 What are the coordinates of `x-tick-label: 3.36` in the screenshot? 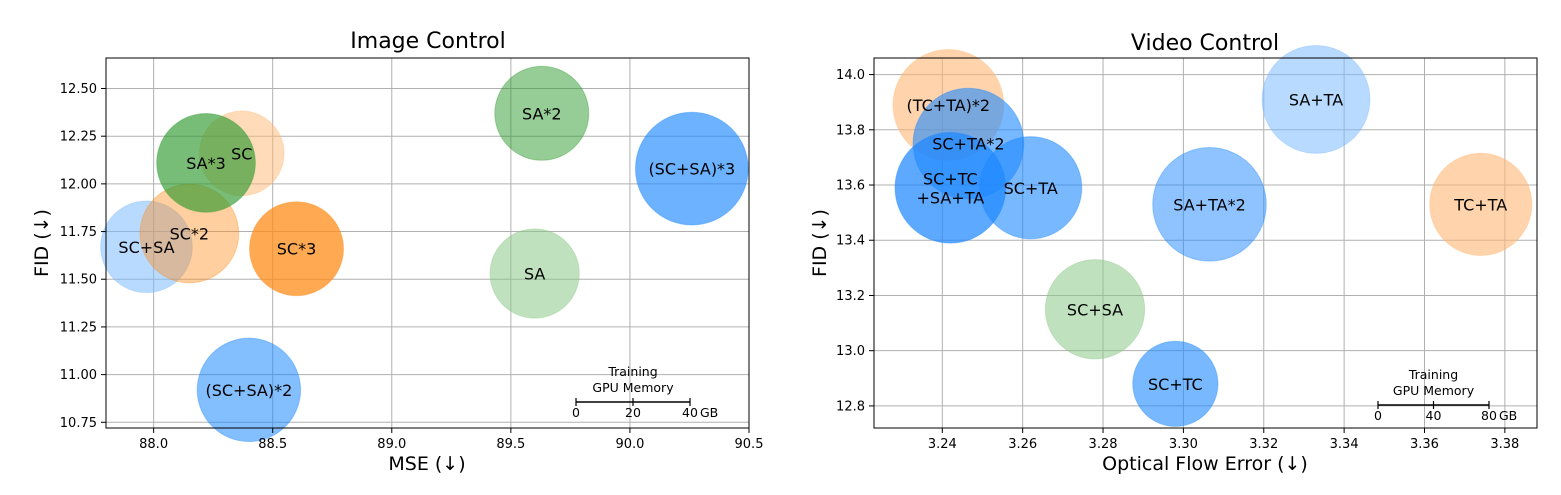 It's located at (1424, 444).